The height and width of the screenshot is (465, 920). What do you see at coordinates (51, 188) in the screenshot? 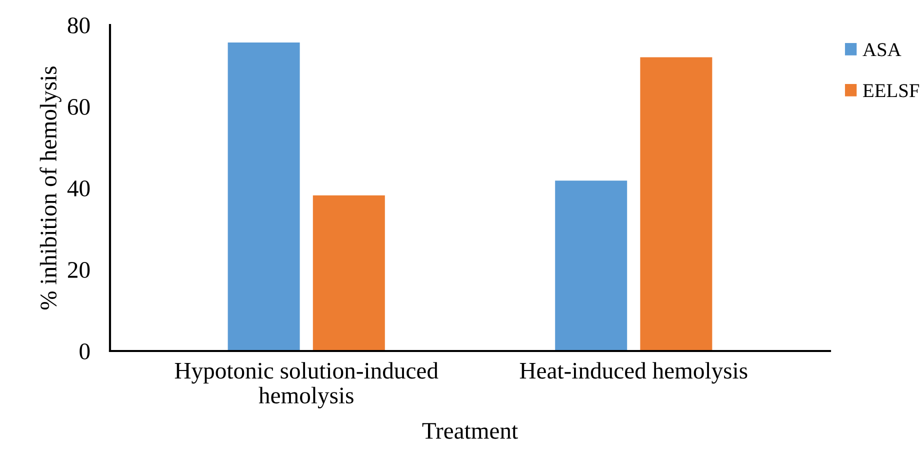
I see `y-axis-title: % inhibition of hemolysis` at bounding box center [51, 188].